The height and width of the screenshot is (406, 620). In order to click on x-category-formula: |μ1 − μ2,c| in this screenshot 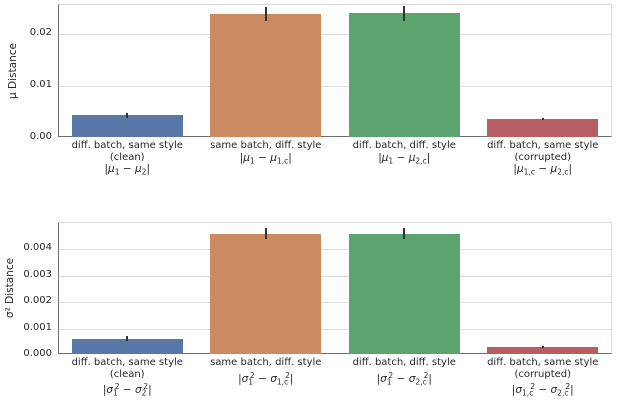, I will do `click(404, 158)`.